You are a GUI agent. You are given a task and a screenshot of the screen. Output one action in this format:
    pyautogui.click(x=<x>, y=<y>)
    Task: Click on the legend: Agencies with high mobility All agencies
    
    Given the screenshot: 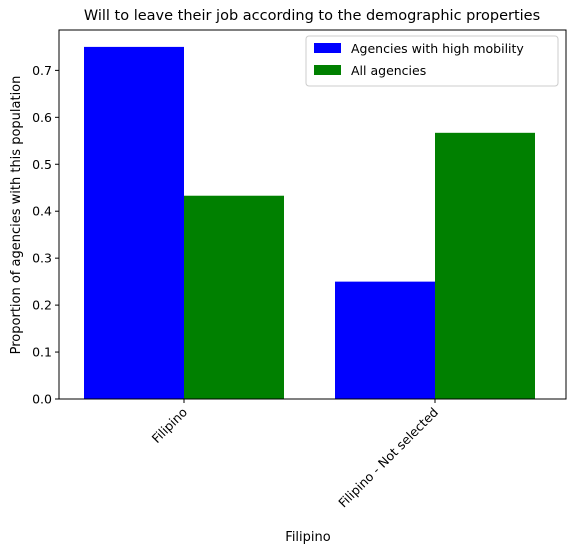 What is the action you would take?
    pyautogui.click(x=432, y=61)
    